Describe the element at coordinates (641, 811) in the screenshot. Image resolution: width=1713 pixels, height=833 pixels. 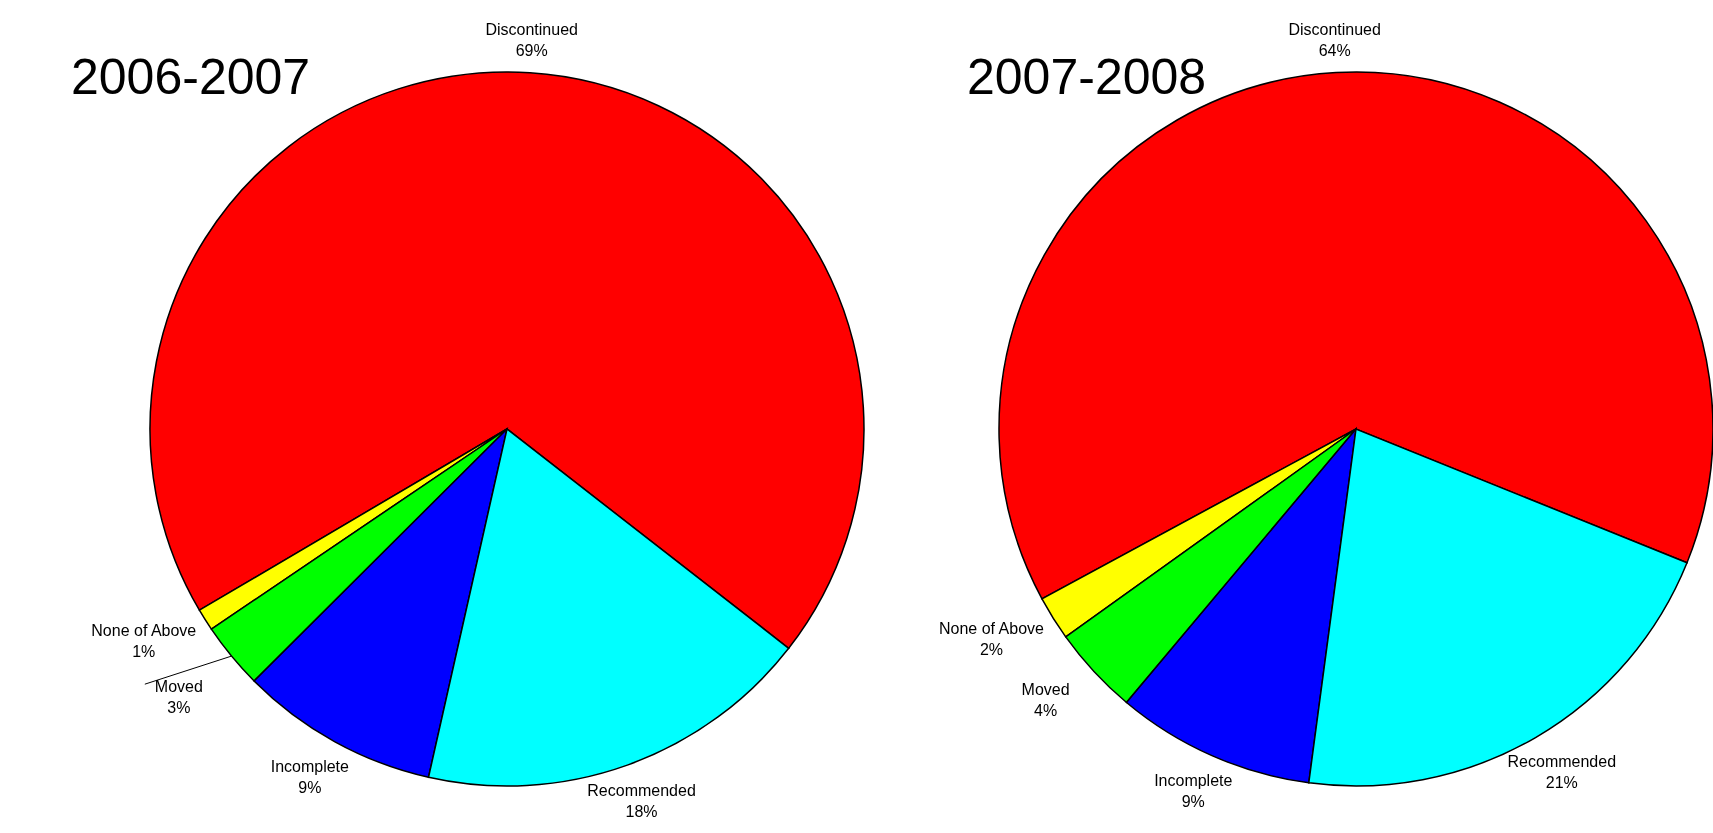
I see `data-label: 18%` at that location.